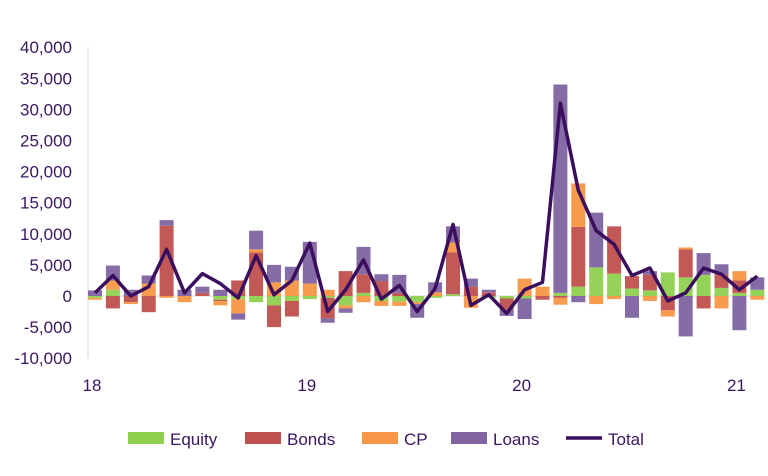 The width and height of the screenshot is (768, 476). What do you see at coordinates (48, 327) in the screenshot?
I see `y-tick-label: -5,000` at bounding box center [48, 327].